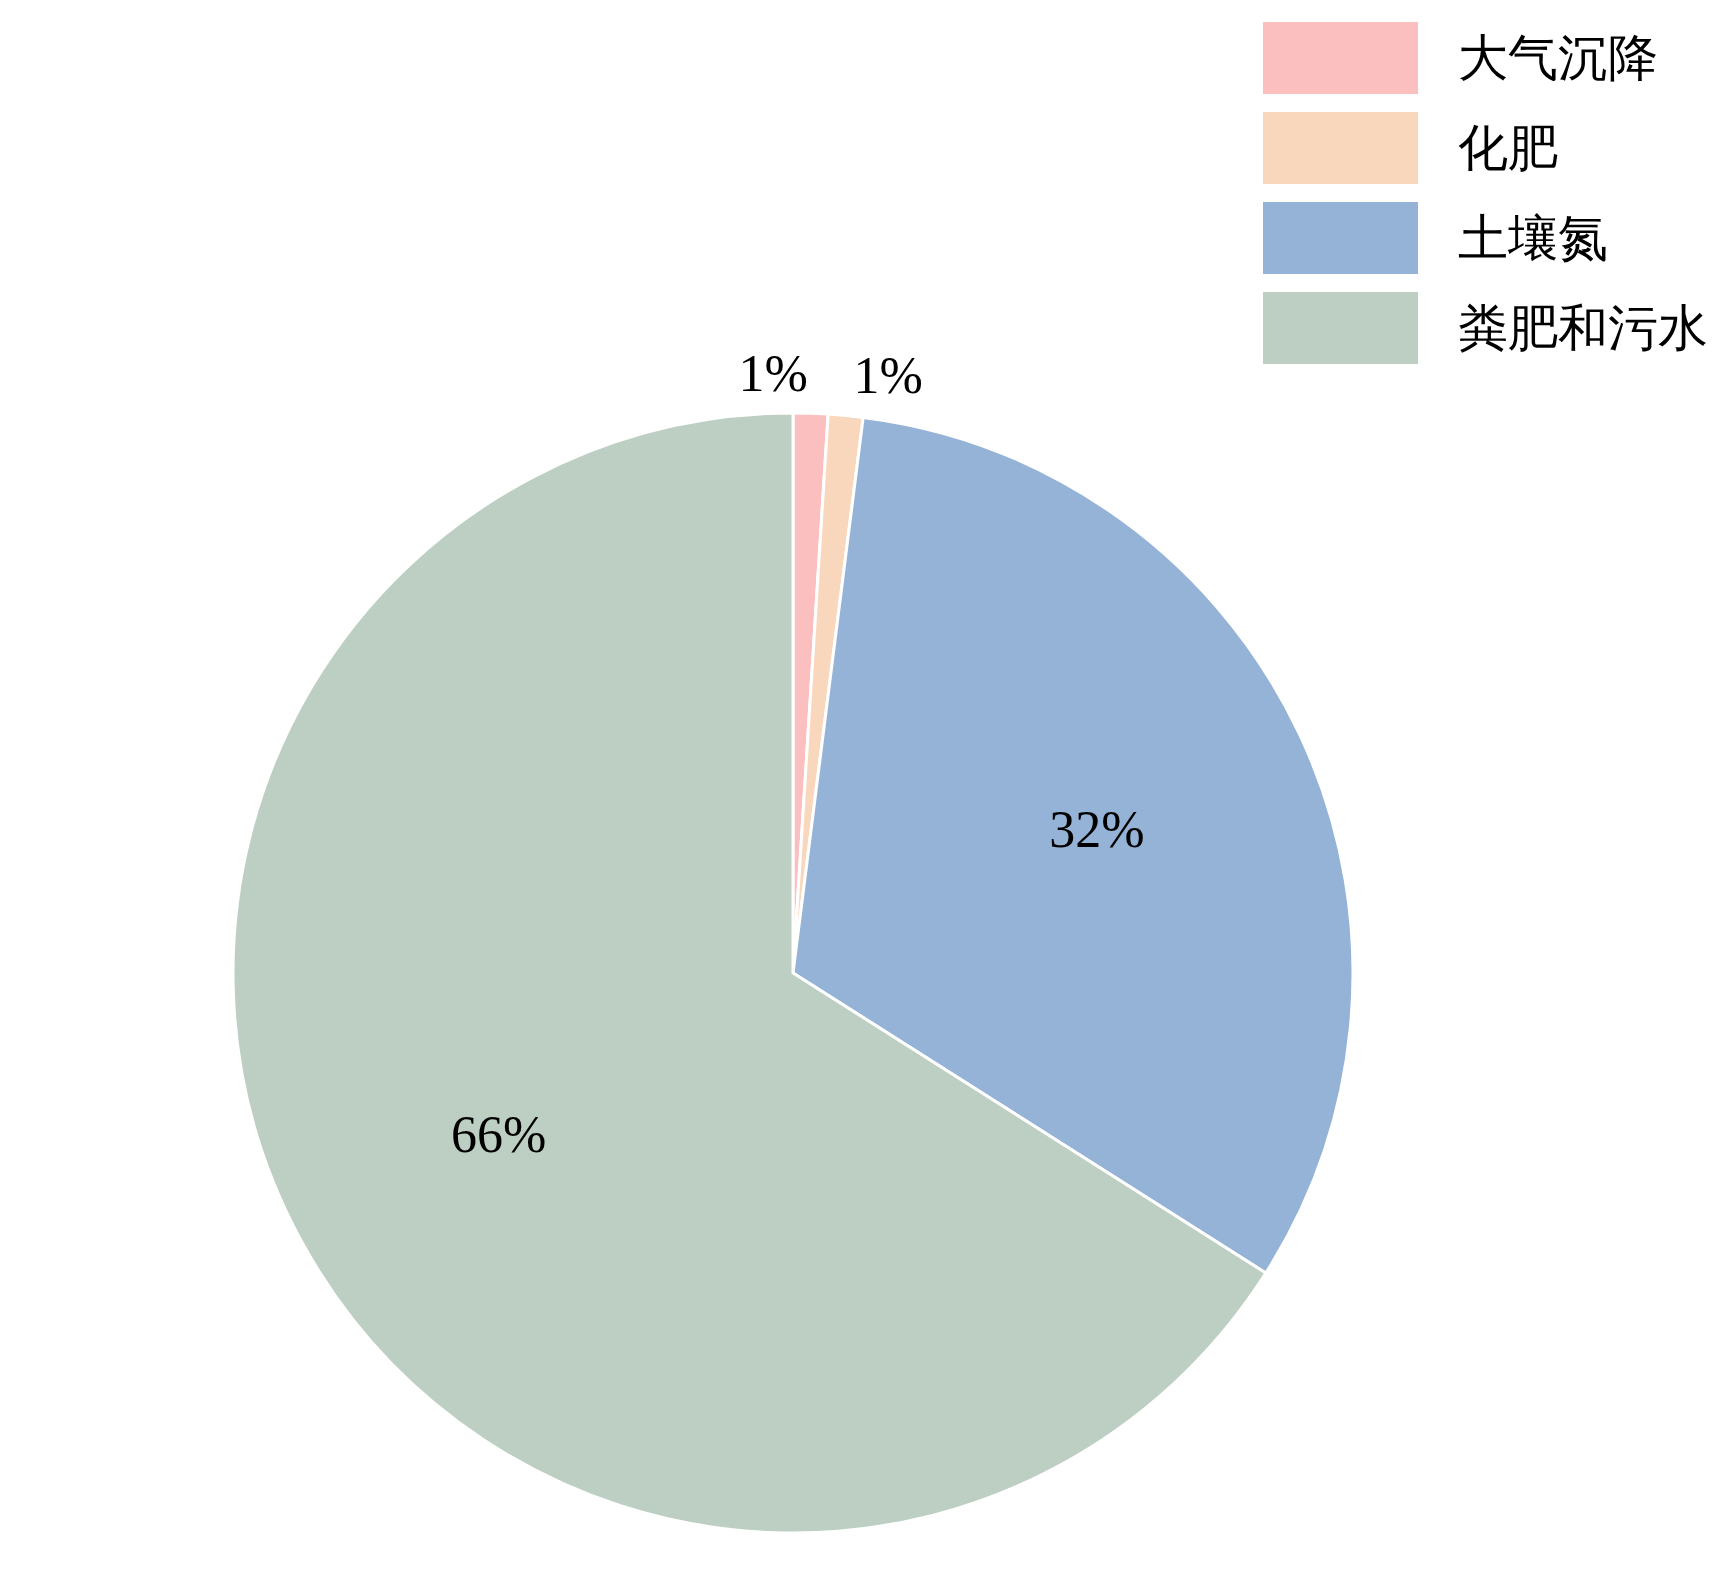 This screenshot has width=1721, height=1583. I want to click on data-label: 32%, so click(1097, 830).